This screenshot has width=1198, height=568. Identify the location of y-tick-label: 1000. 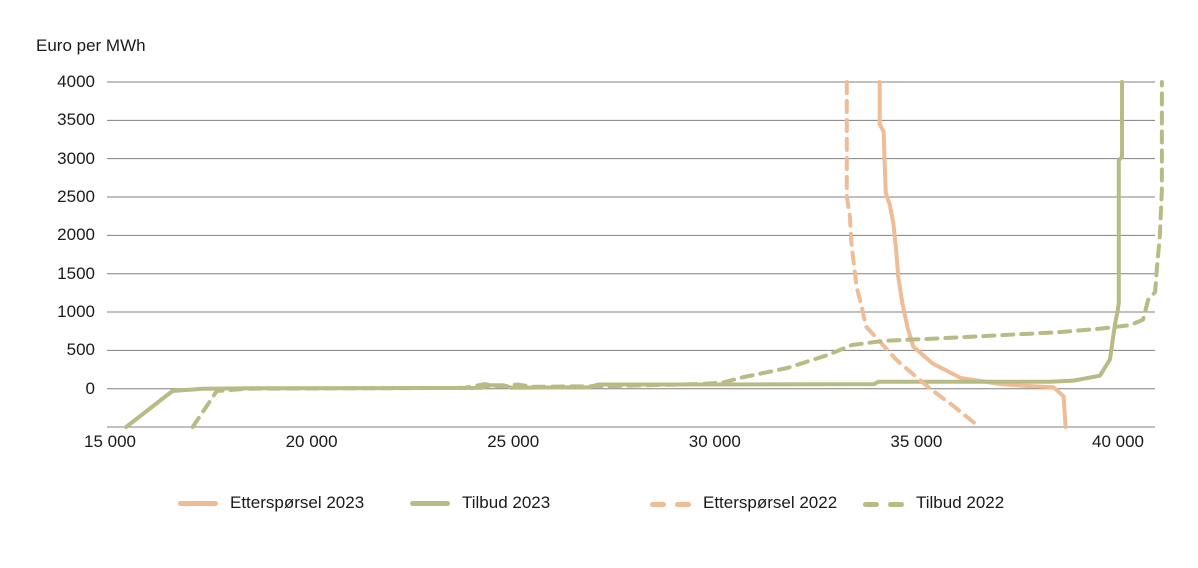
(76, 312).